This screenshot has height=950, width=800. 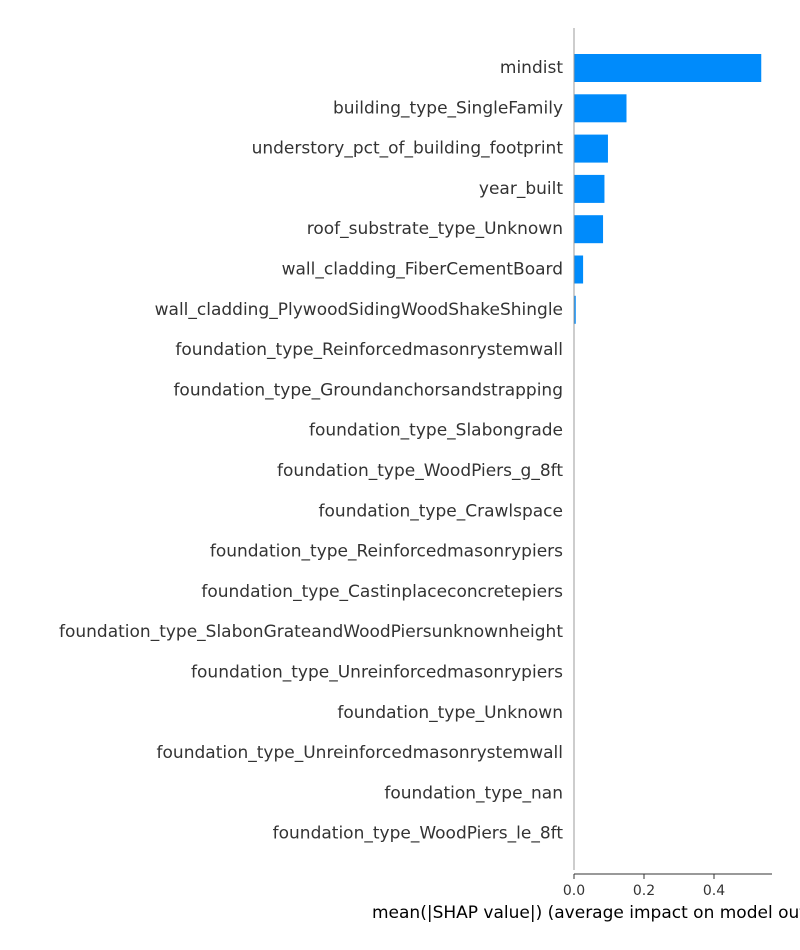 What do you see at coordinates (382, 592) in the screenshot?
I see `category-label: foundation_type_Castinplaceconcretepiers` at bounding box center [382, 592].